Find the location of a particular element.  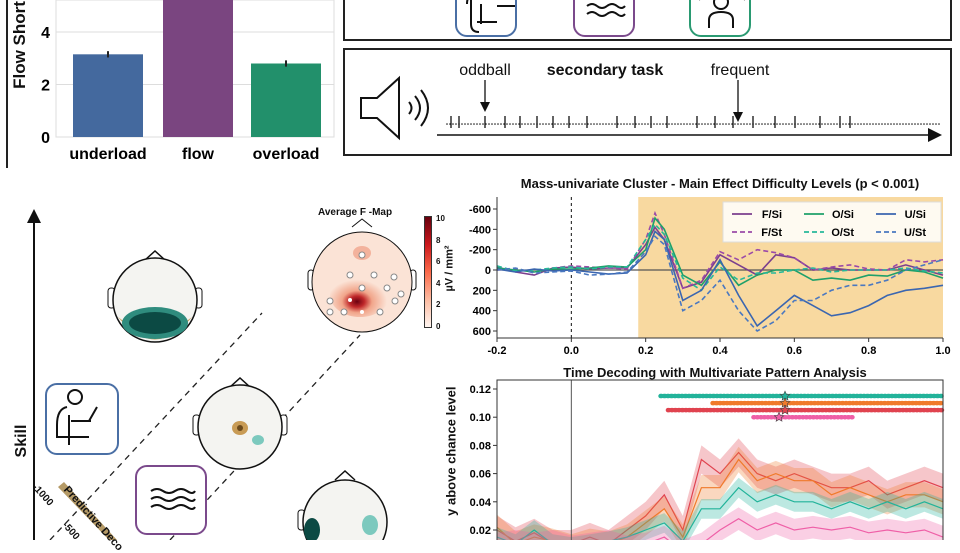

left-frame-line is located at coordinates (7, 84).